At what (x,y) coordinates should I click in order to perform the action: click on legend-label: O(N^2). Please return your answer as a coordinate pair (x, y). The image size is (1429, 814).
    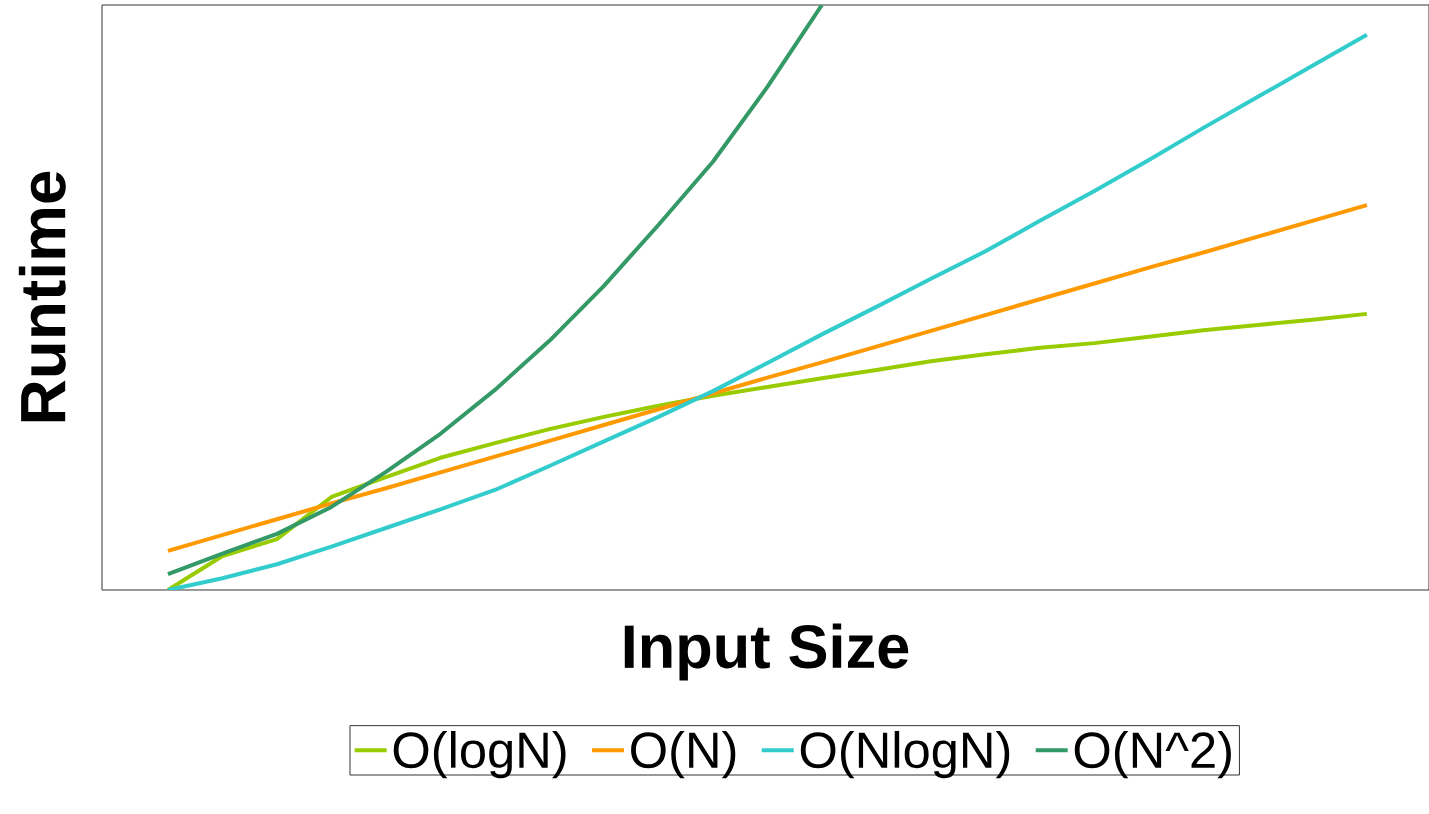
    Looking at the image, I should click on (1152, 754).